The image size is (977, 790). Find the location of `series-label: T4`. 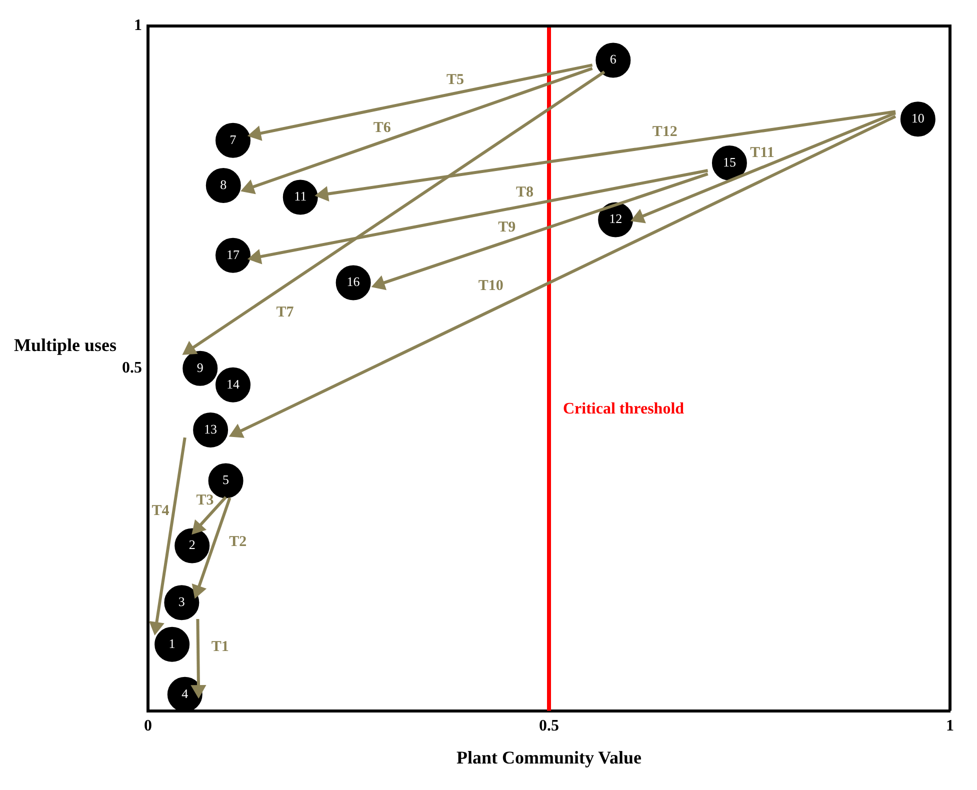

series-label: T4 is located at coordinates (161, 511).